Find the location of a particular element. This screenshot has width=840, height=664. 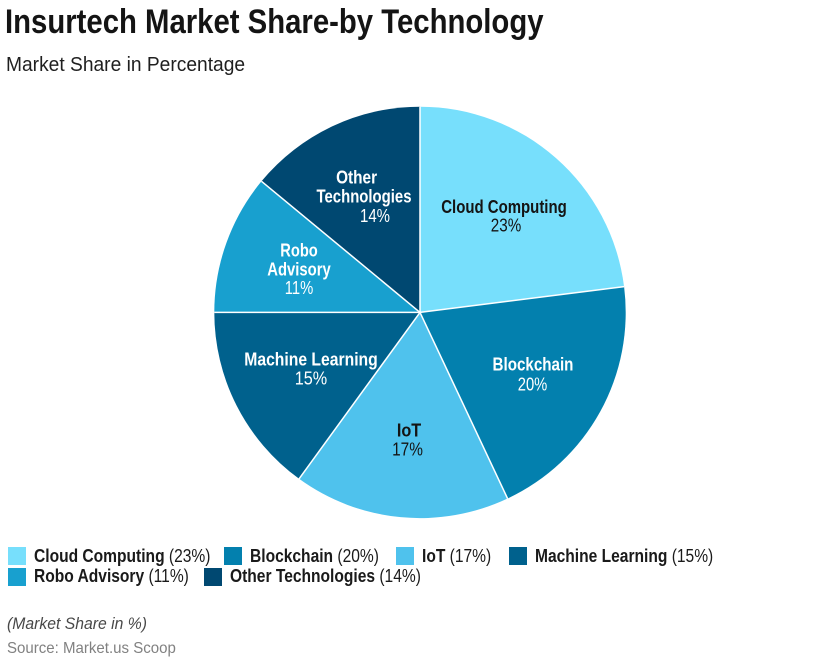

svg-text: Robo is located at coordinates (299, 250).